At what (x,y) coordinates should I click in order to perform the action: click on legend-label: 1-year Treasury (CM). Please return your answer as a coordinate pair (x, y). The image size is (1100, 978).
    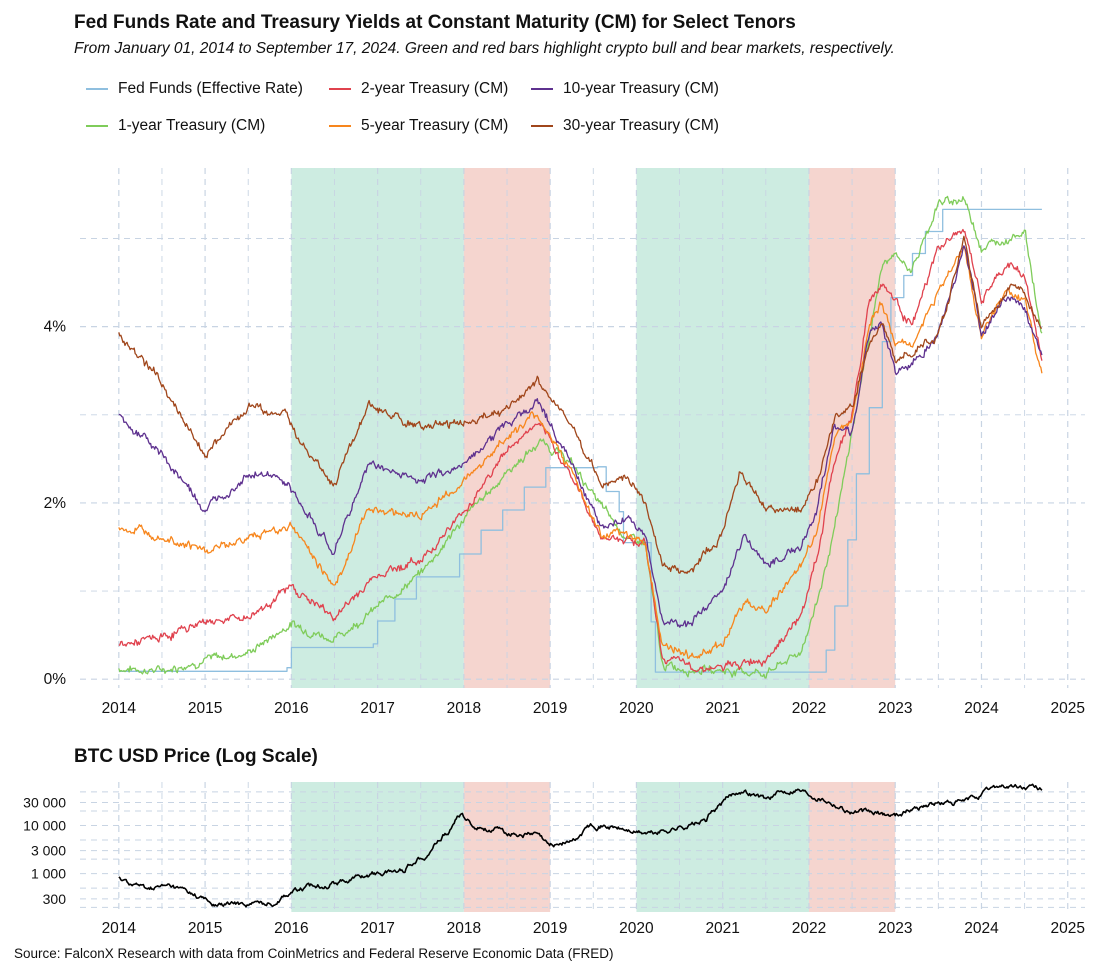
    Looking at the image, I should click on (192, 125).